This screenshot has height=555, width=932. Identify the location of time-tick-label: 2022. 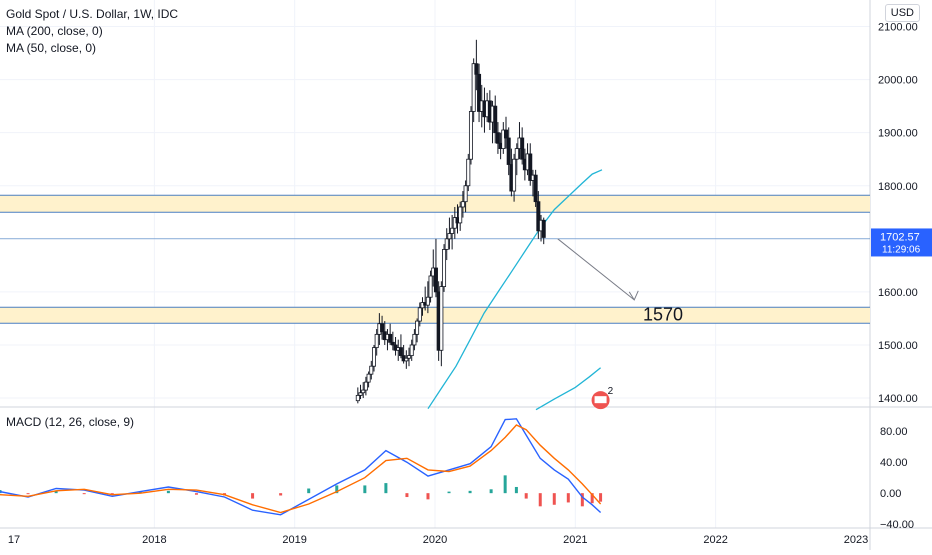
(715, 540).